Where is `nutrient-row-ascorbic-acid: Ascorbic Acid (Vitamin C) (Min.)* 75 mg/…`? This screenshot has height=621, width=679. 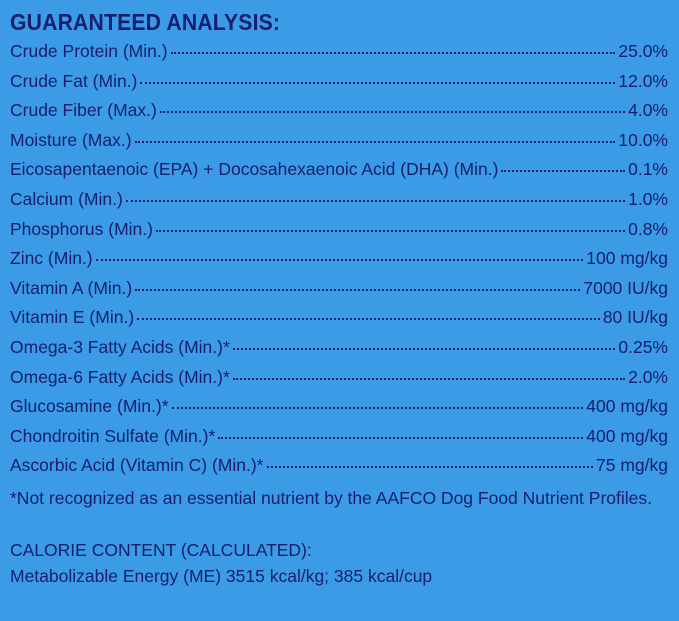
nutrient-row-ascorbic-acid: Ascorbic Acid (Vitamin C) (Min.)* 75 mg/… is located at coordinates (339, 470).